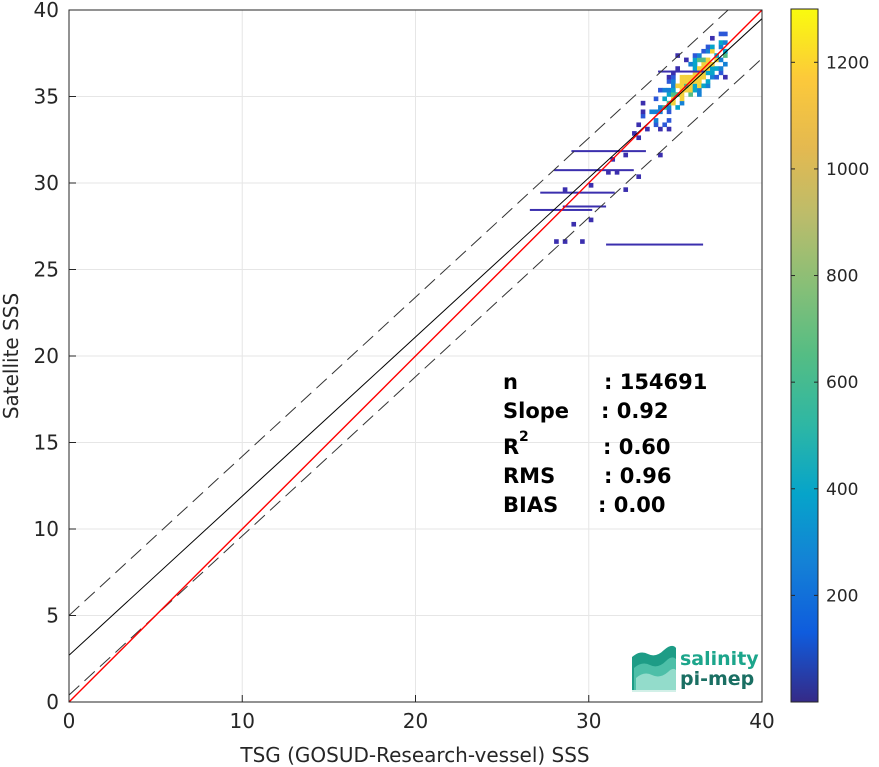 Image resolution: width=879 pixels, height=767 pixels. Describe the element at coordinates (52, 702) in the screenshot. I see `y-tick-label: 0` at that location.